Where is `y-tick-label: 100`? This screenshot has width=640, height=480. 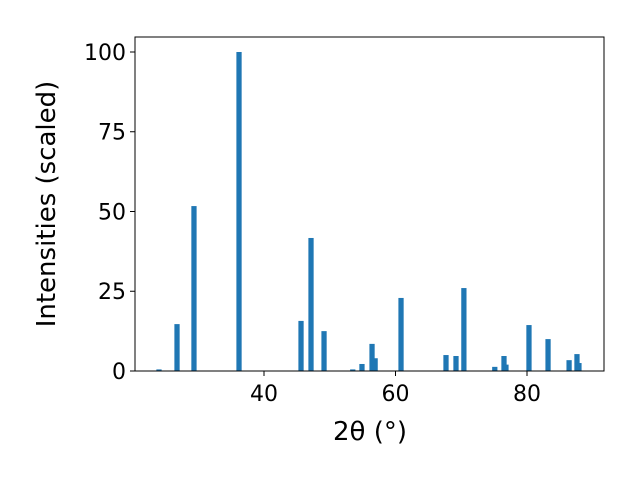 y-tick-label: 100 is located at coordinates (105, 53).